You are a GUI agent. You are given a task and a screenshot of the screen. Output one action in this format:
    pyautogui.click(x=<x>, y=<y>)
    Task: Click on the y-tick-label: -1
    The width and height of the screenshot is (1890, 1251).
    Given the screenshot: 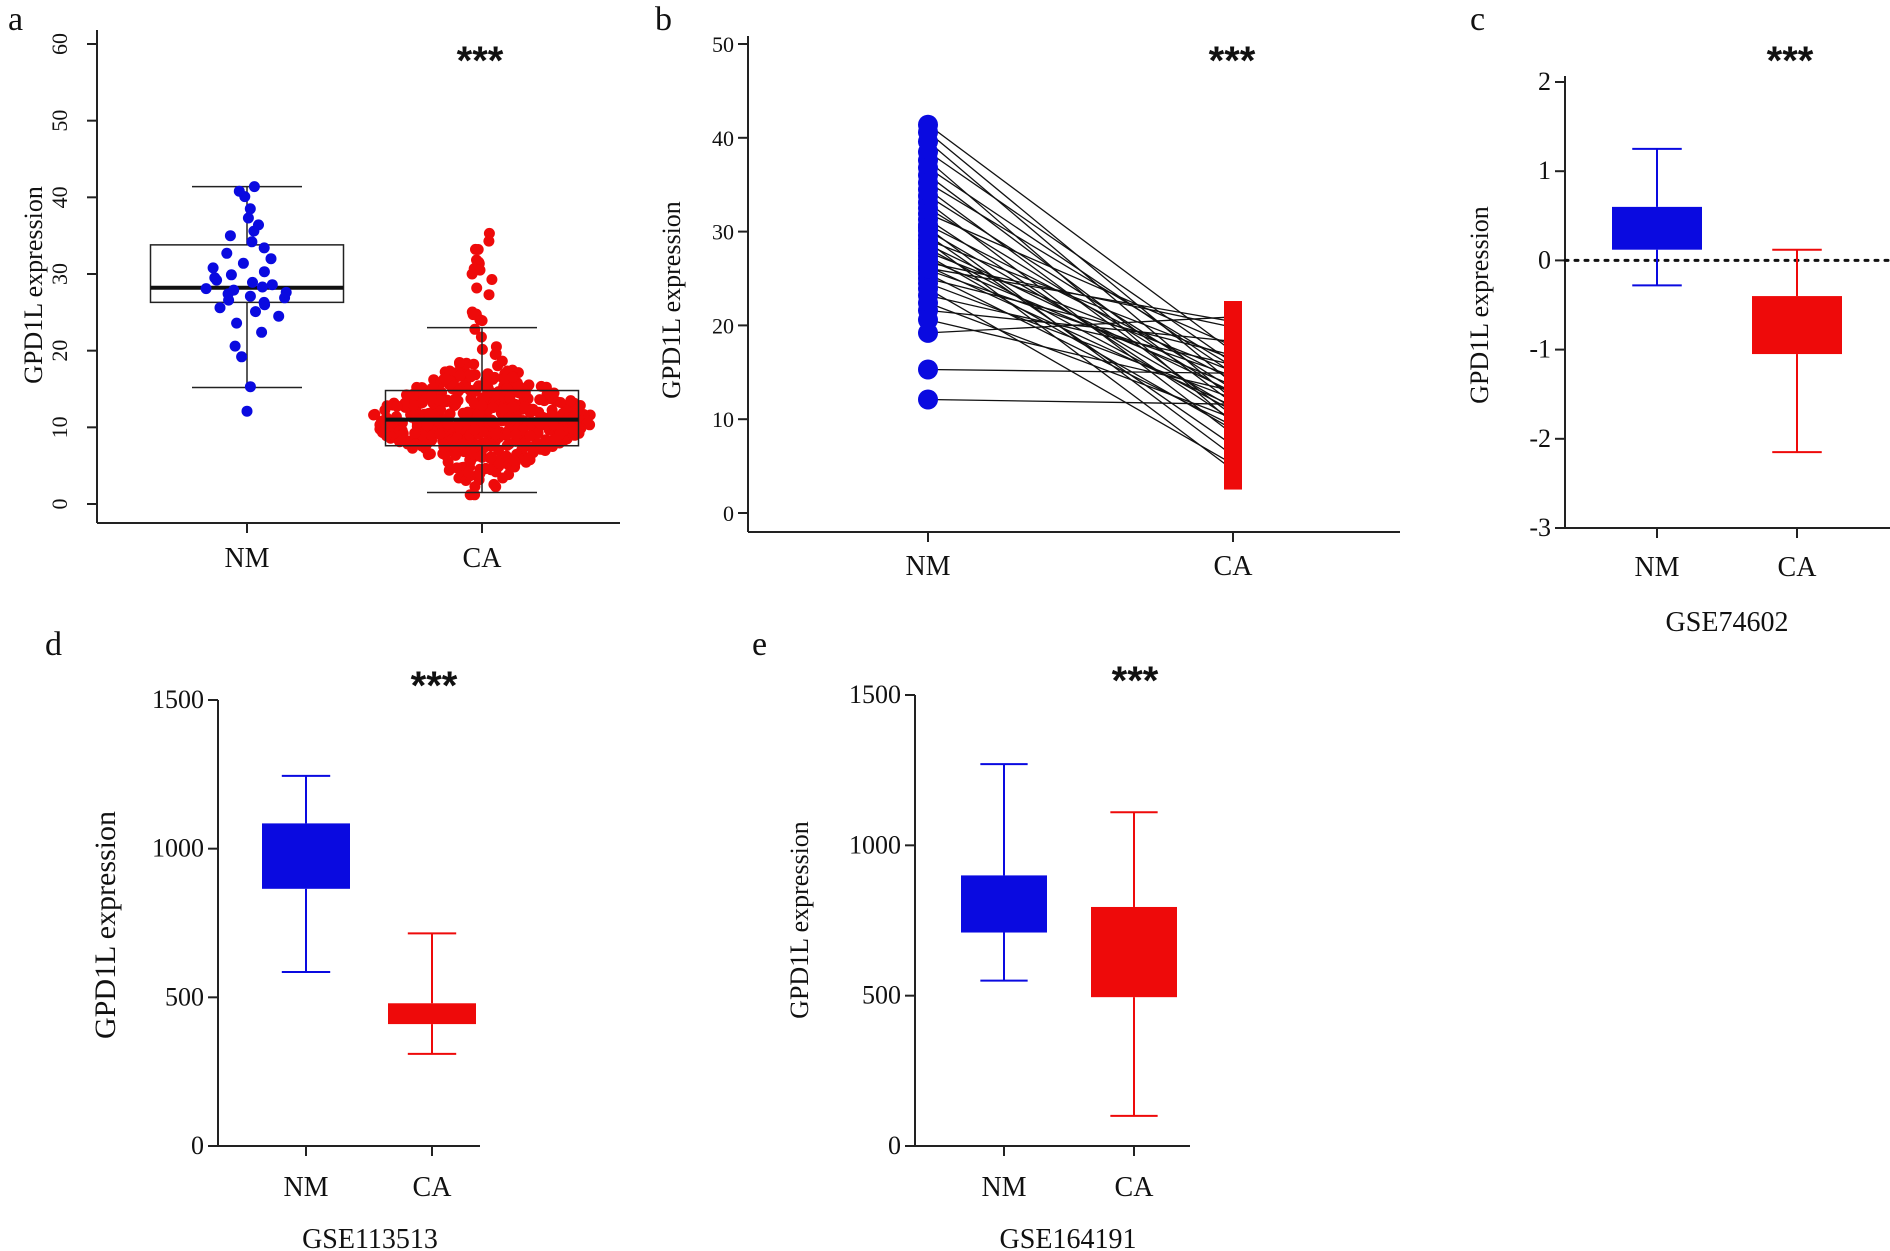 What is the action you would take?
    pyautogui.click(x=1540, y=349)
    